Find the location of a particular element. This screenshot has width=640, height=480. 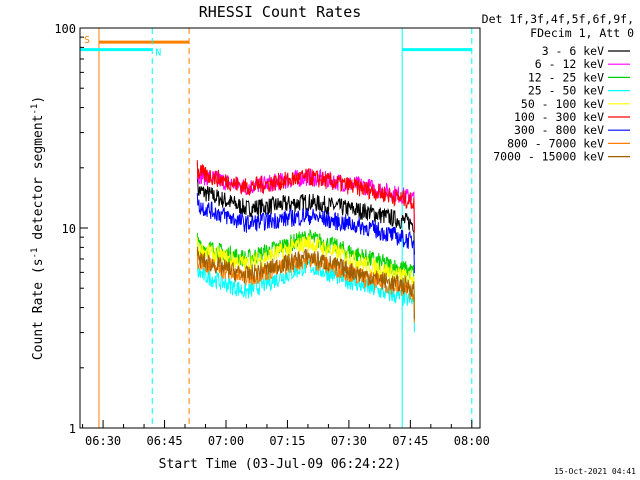

y-tick-label: 10 is located at coordinates (69, 229).